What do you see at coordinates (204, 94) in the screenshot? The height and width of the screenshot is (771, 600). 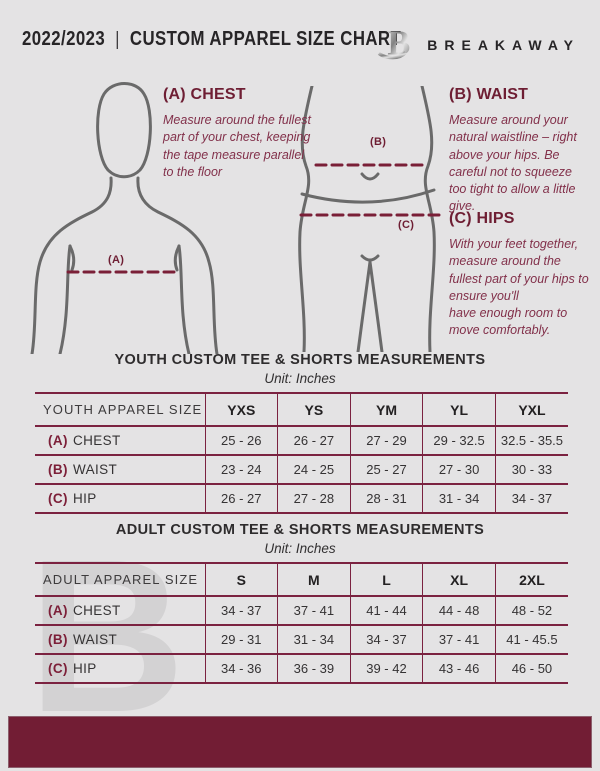 I see `chest-guide-heading: (A) CHEST` at bounding box center [204, 94].